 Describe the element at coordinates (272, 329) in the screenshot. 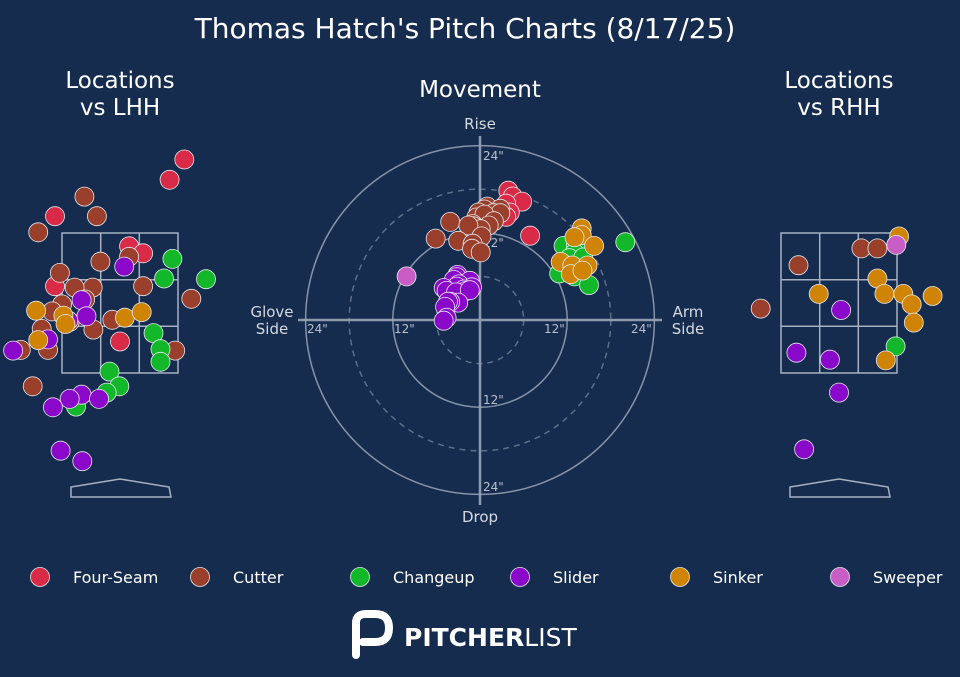

I see `movement-axis-glove-2: Side` at that location.